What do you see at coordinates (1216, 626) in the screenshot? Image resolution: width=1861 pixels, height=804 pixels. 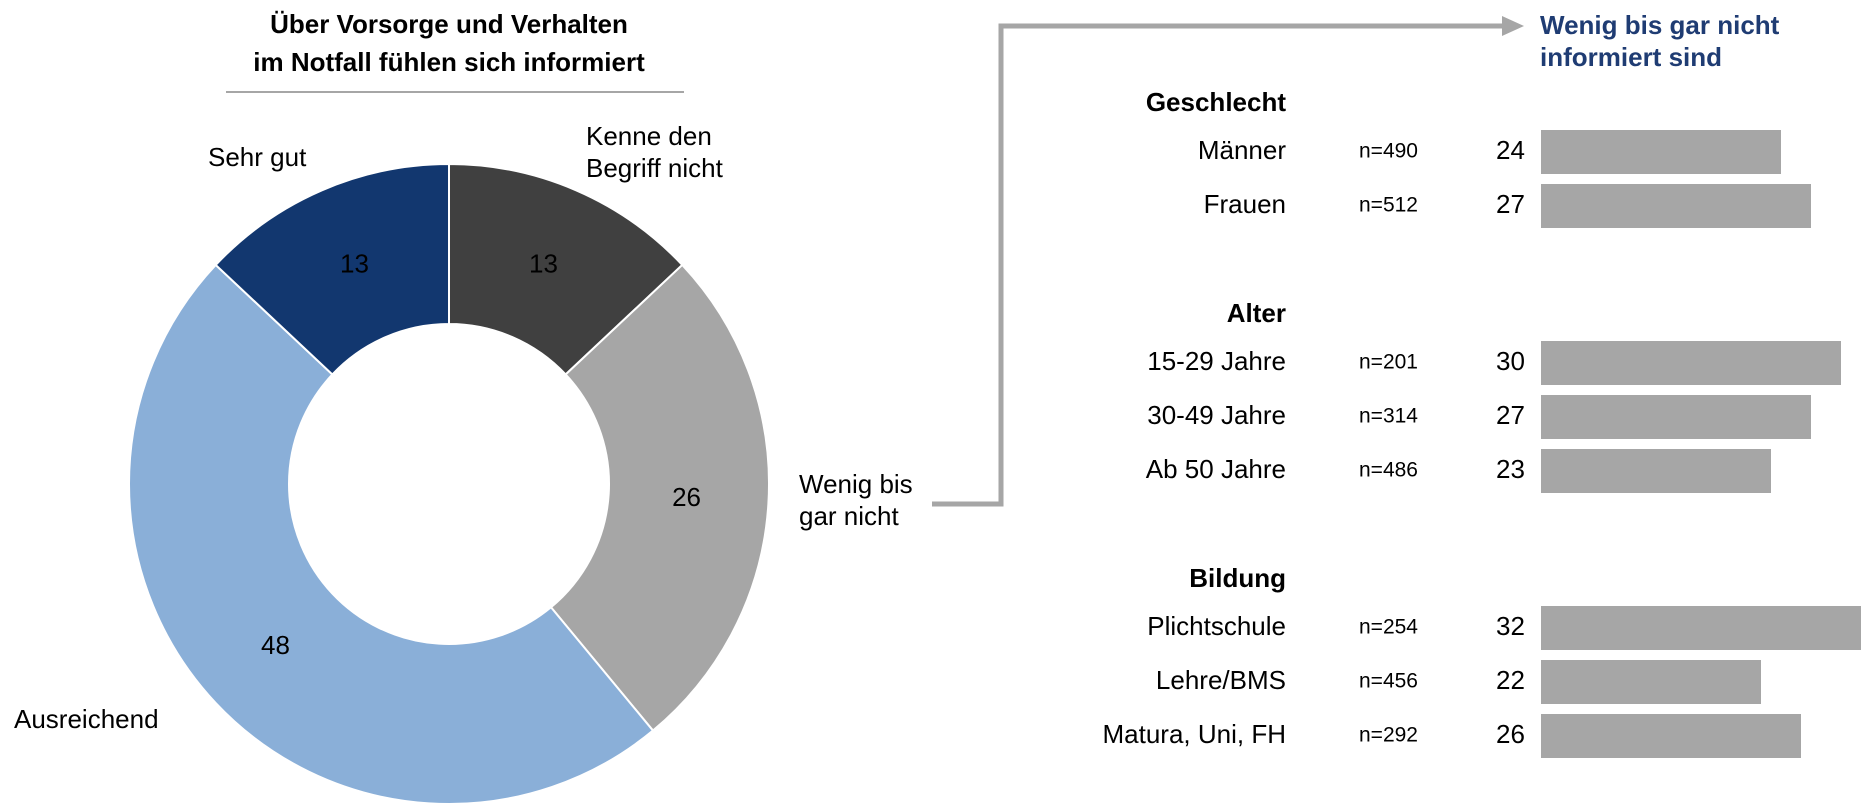 I see `category-label: Plichtschule` at bounding box center [1216, 626].